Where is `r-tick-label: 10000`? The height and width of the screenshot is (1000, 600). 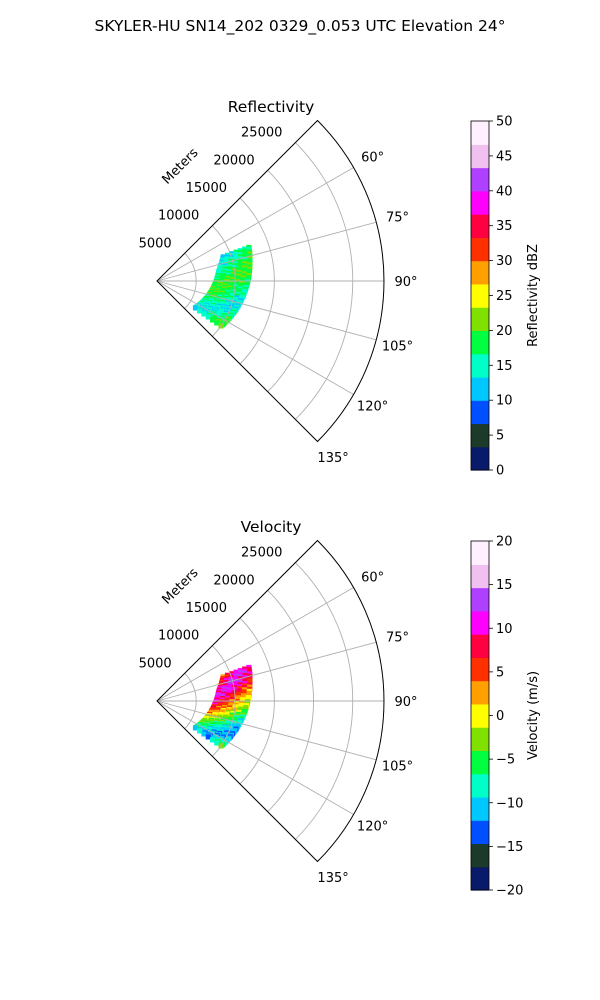 r-tick-label: 10000 is located at coordinates (178, 216).